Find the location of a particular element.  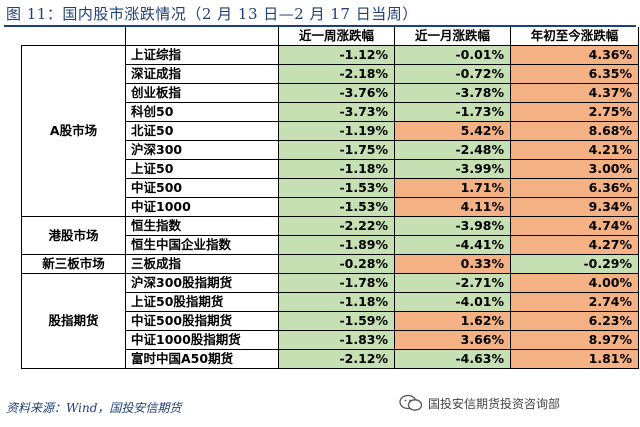

ytd-change-cell: 4.27% is located at coordinates (574, 245).